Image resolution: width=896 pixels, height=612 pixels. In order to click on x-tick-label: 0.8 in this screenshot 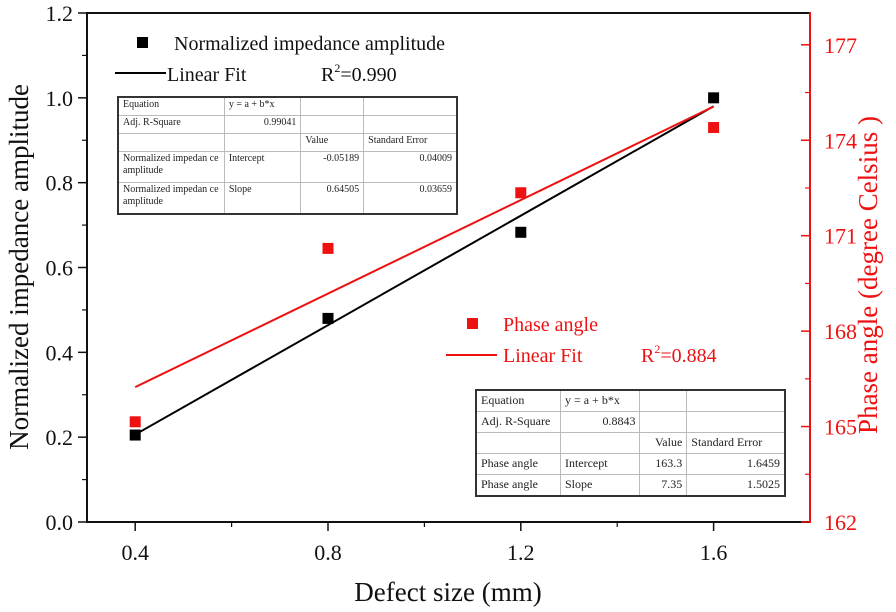, I will do `click(328, 552)`.